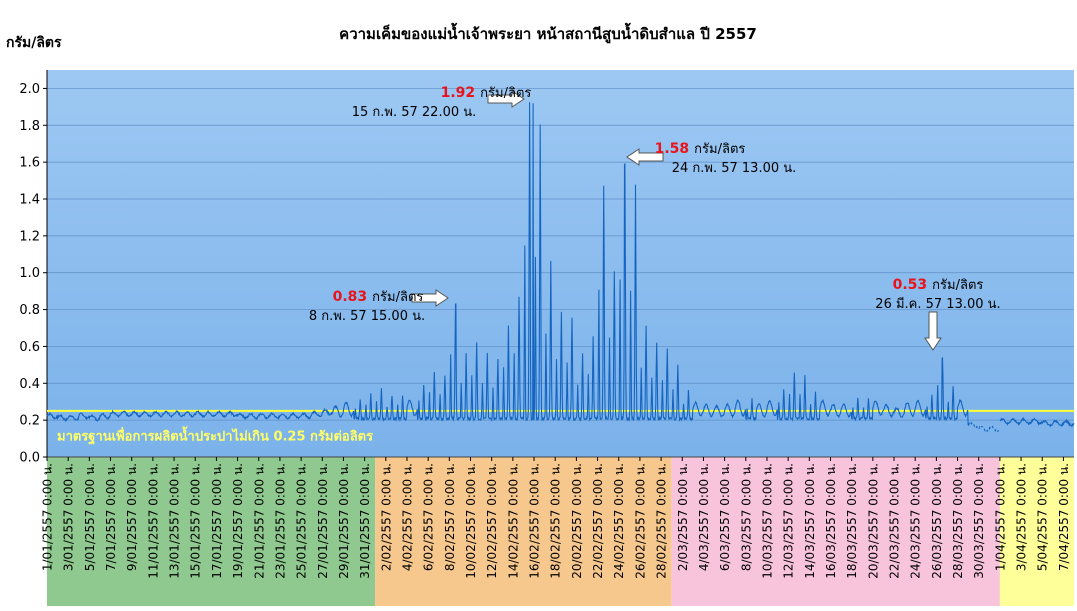 The height and width of the screenshot is (611, 1077). I want to click on x-tick-label: 6/02/2557 0:00 น., so click(429, 517).